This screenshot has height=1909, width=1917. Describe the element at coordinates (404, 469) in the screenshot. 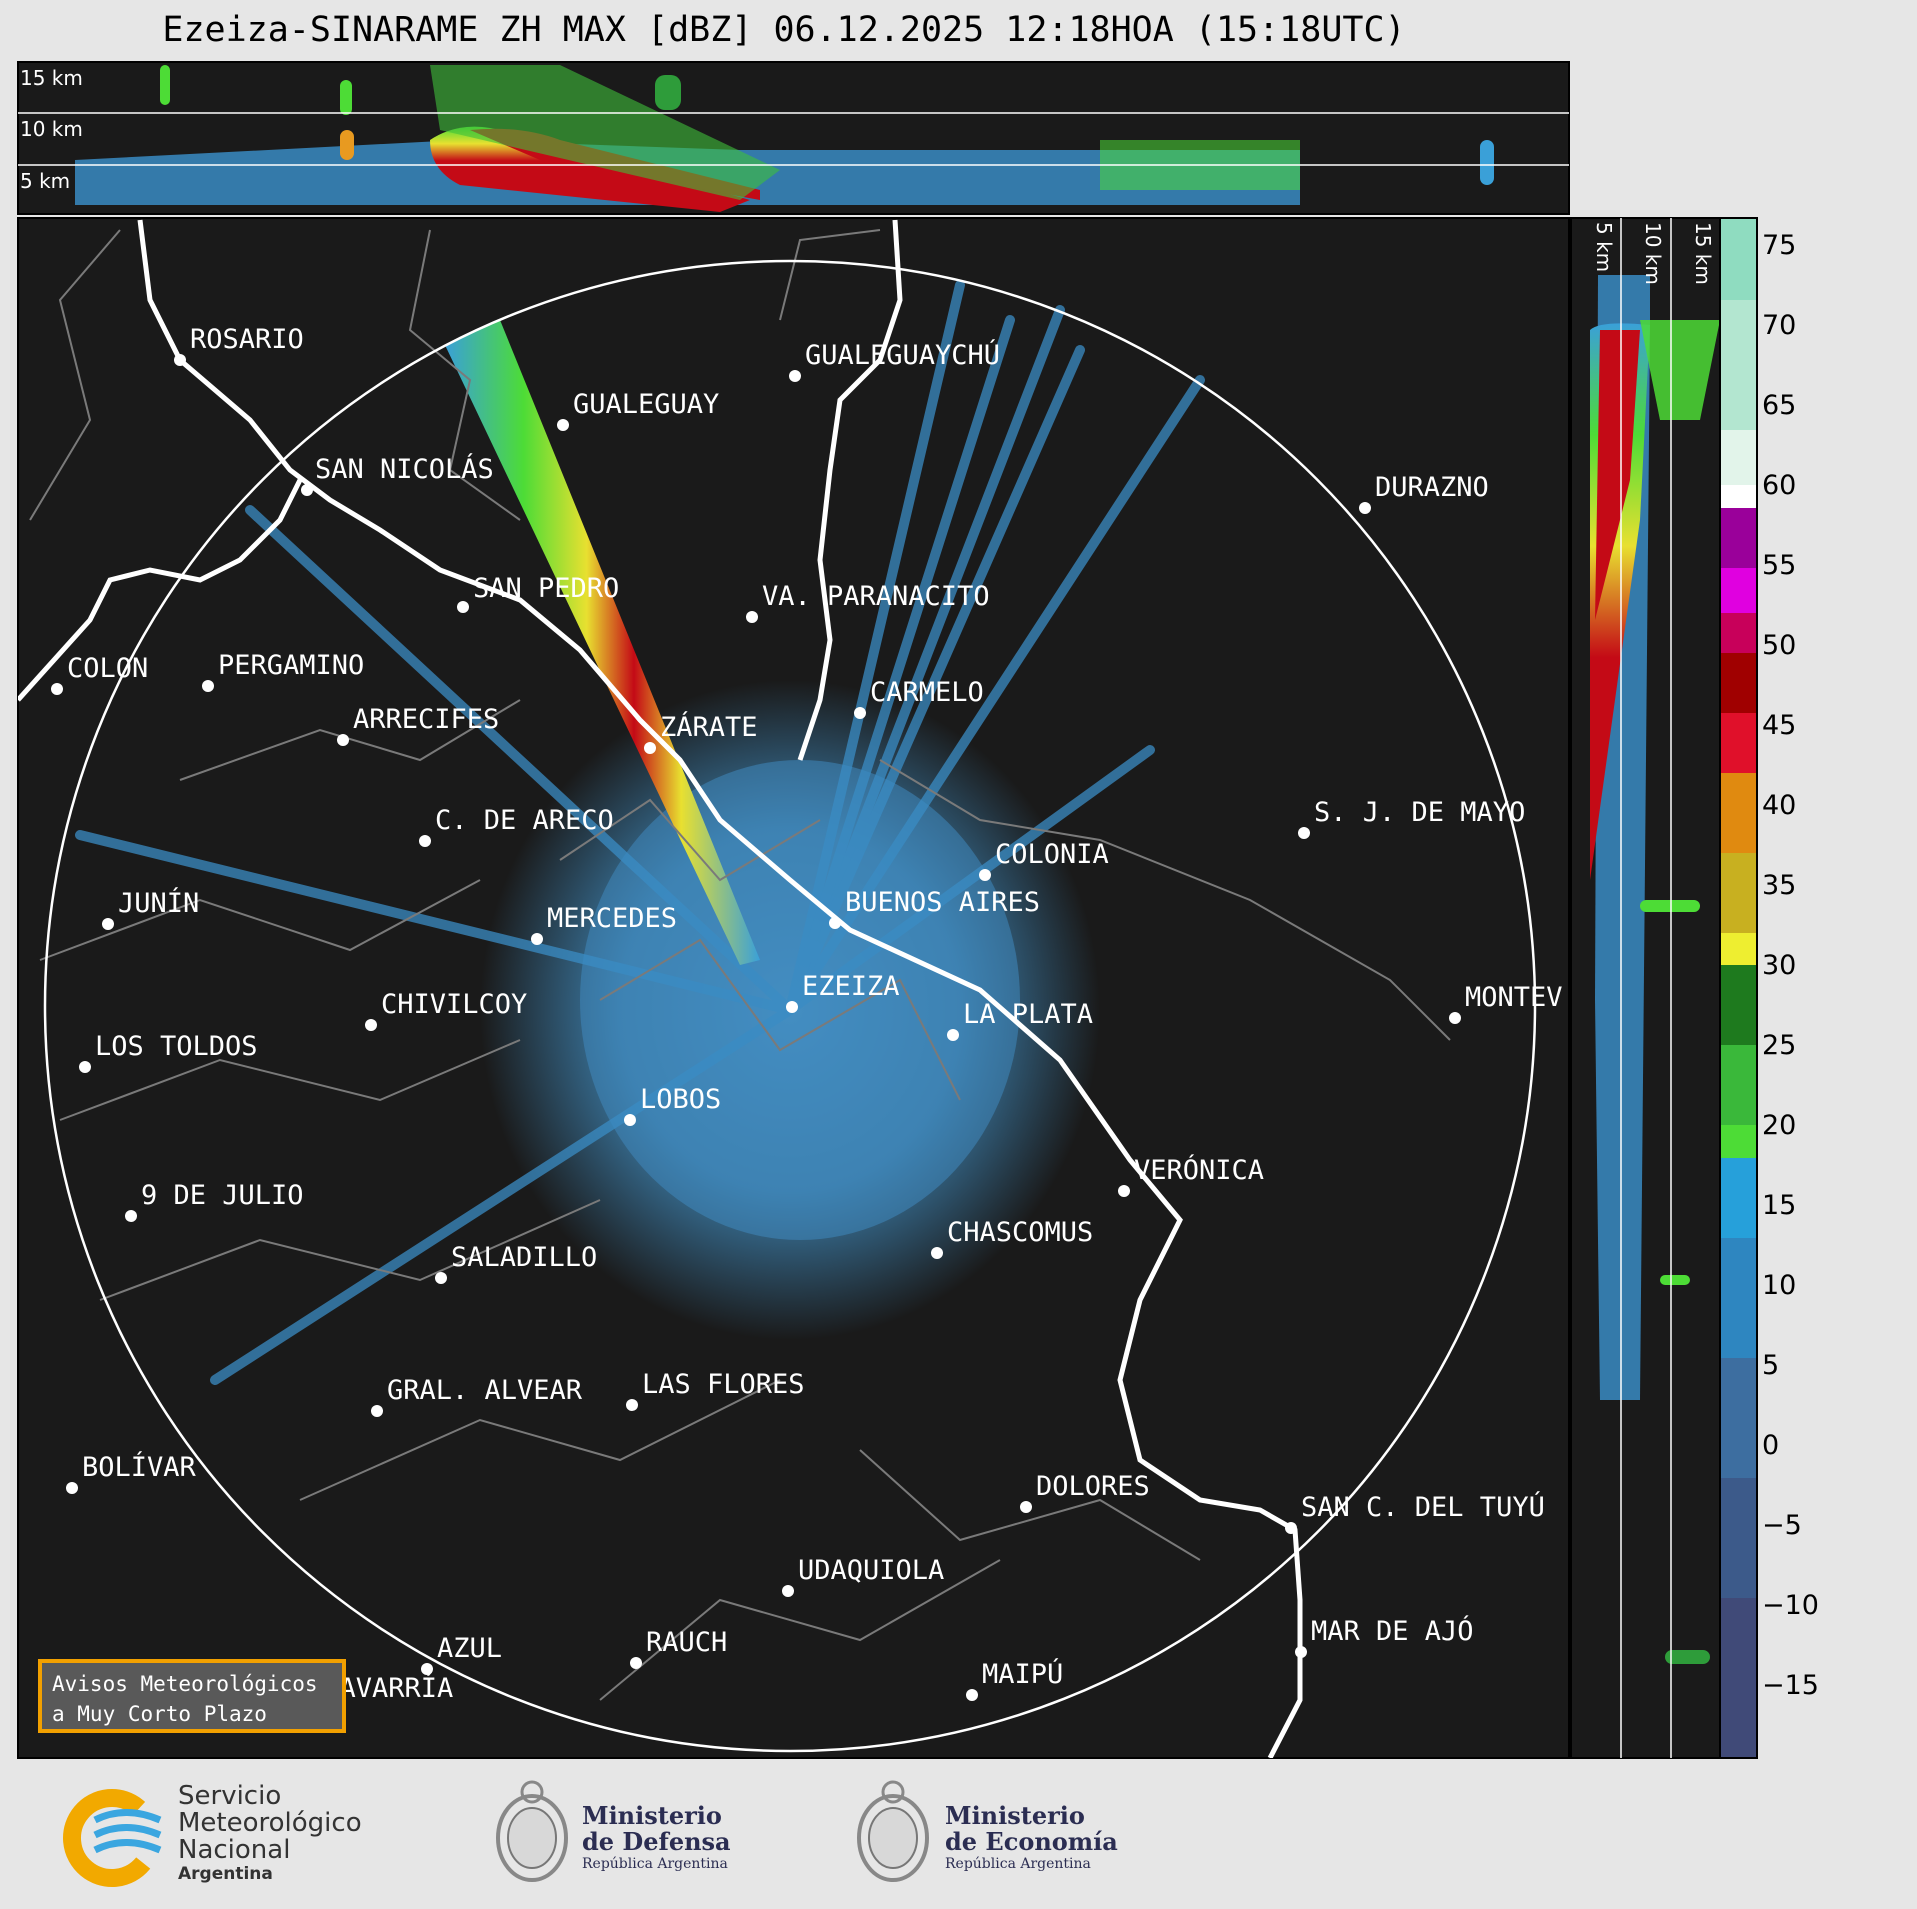

I see `city-label: SAN NICOLÁS` at that location.